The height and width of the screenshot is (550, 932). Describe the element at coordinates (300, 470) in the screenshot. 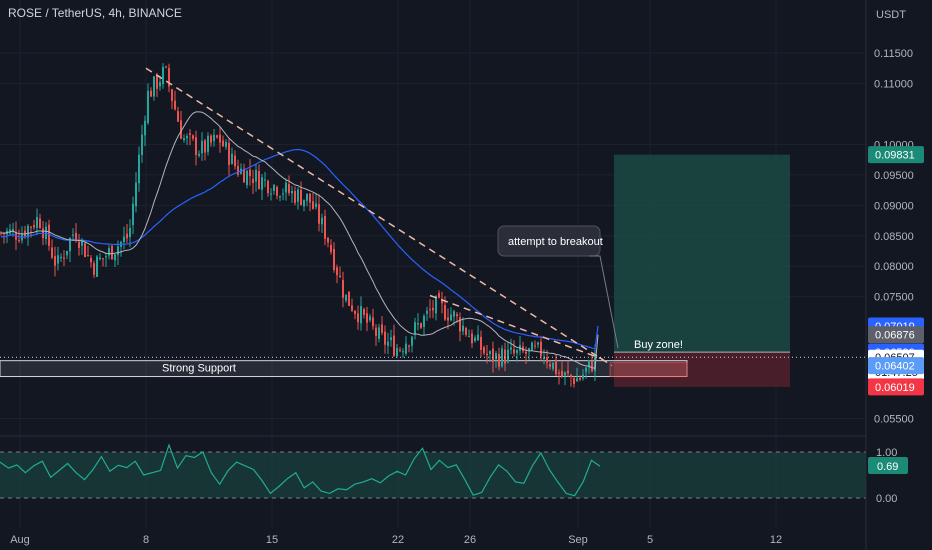

I see `rsi-line` at that location.